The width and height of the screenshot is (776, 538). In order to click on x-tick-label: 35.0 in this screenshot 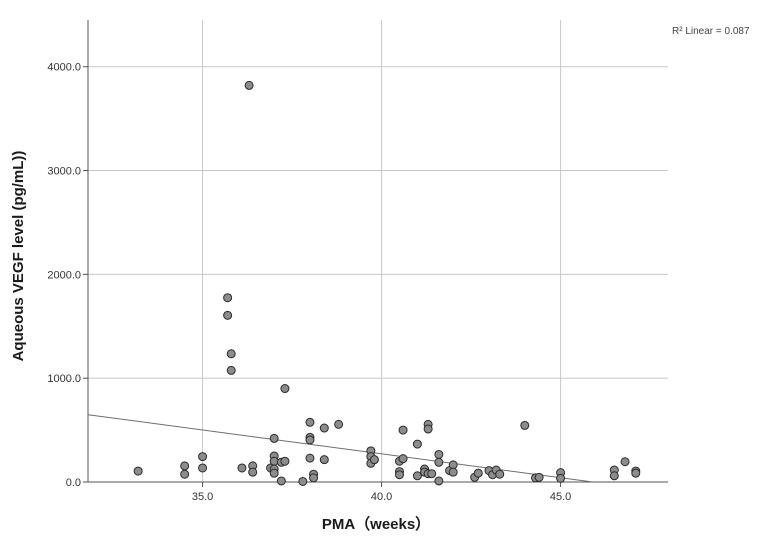, I will do `click(202, 497)`.